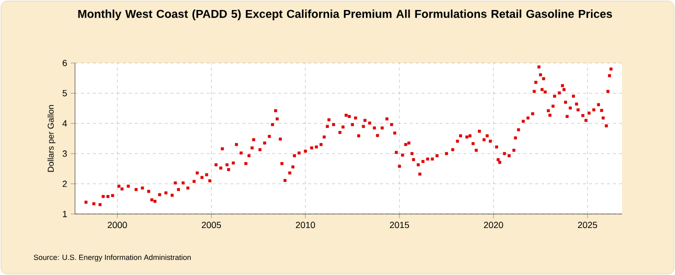 The height and width of the screenshot is (275, 675). Describe the element at coordinates (64, 214) in the screenshot. I see `y-tick-label: 1` at that location.